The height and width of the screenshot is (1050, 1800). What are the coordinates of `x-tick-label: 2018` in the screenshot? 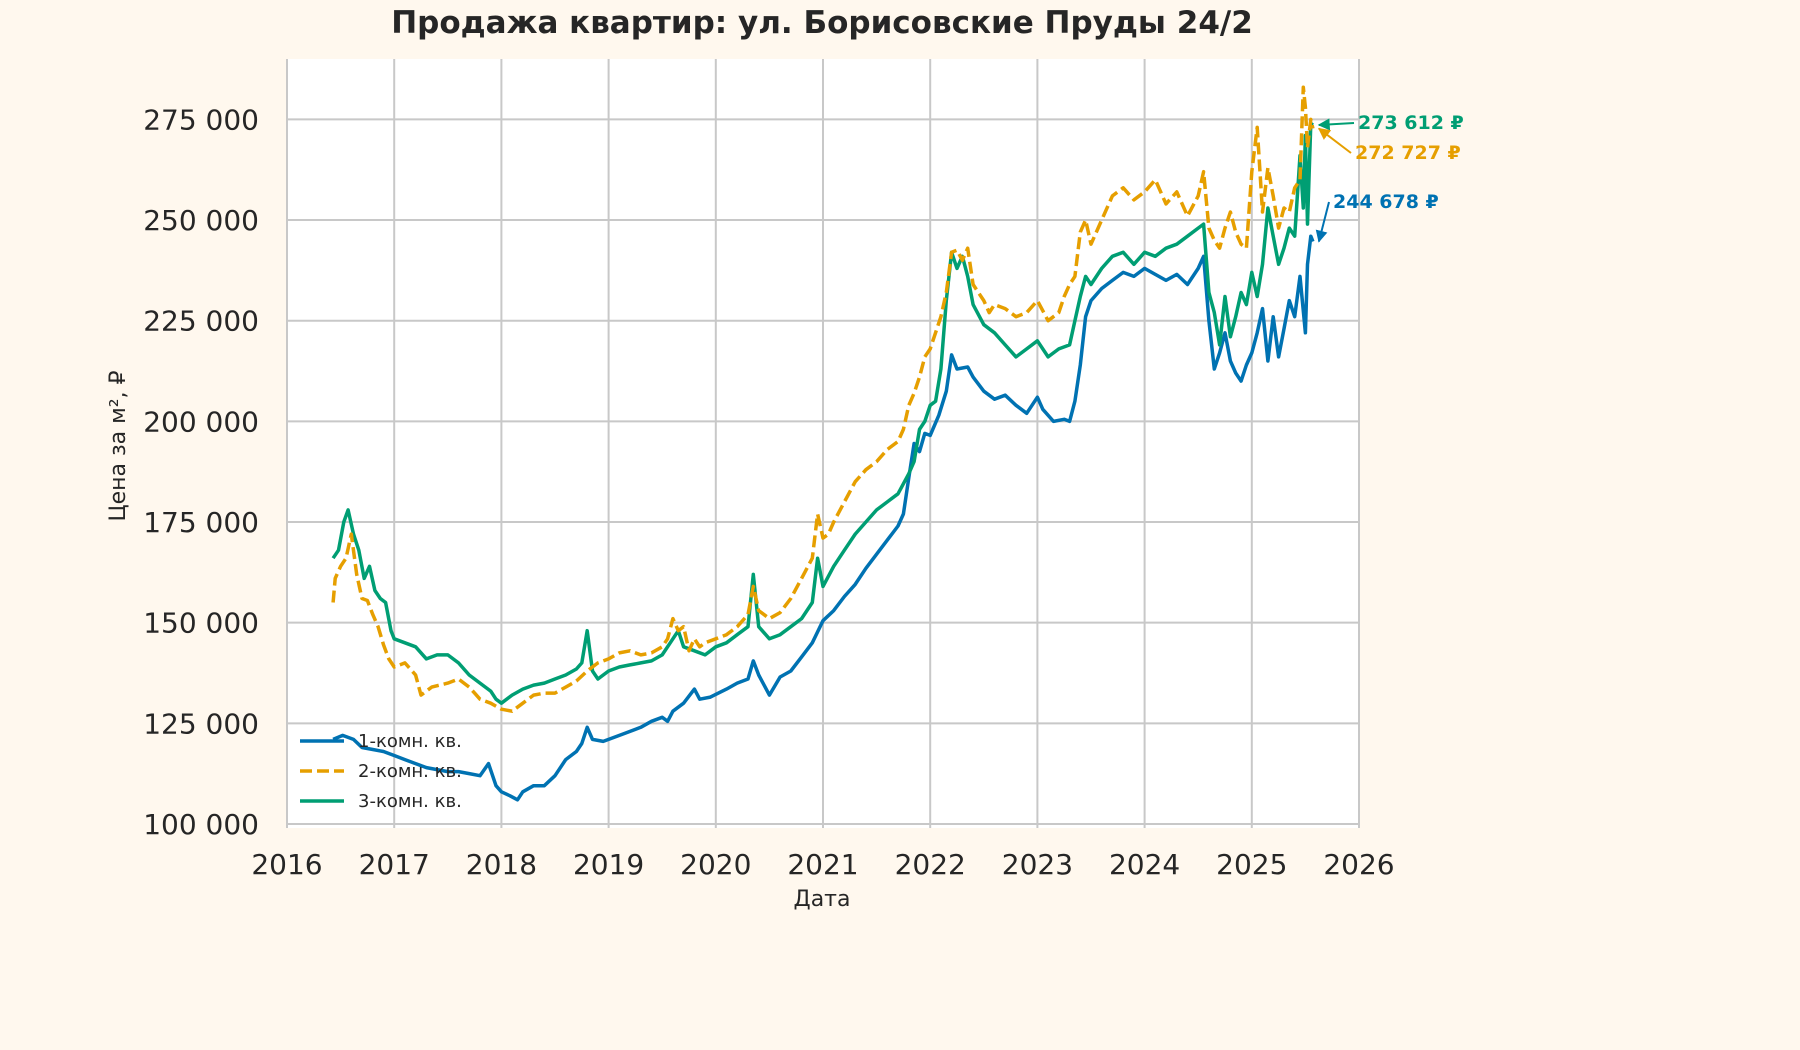 It's located at (501, 864).